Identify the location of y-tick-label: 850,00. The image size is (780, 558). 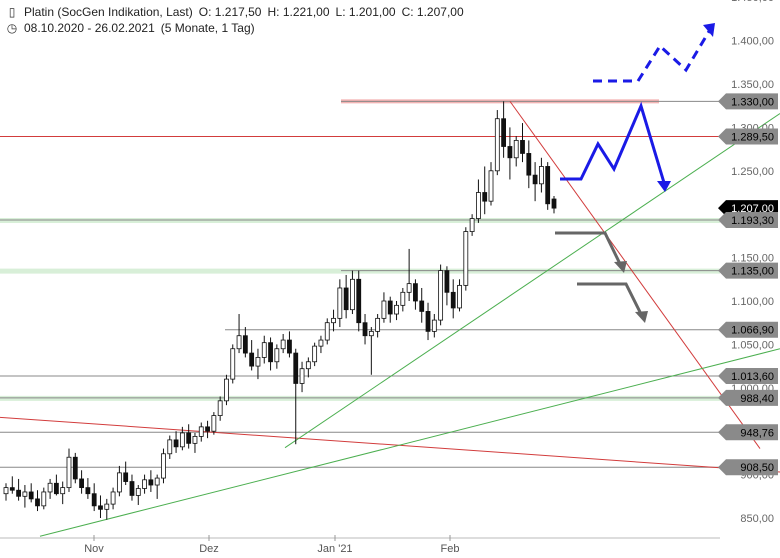
(757, 519).